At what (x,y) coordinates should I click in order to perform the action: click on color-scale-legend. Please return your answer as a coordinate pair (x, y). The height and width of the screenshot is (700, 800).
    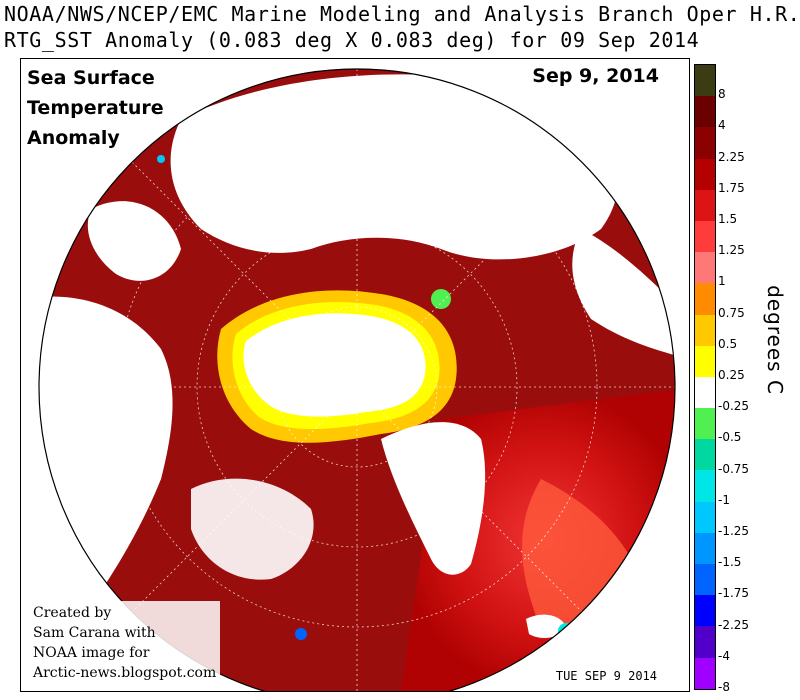
    Looking at the image, I should click on (705, 377).